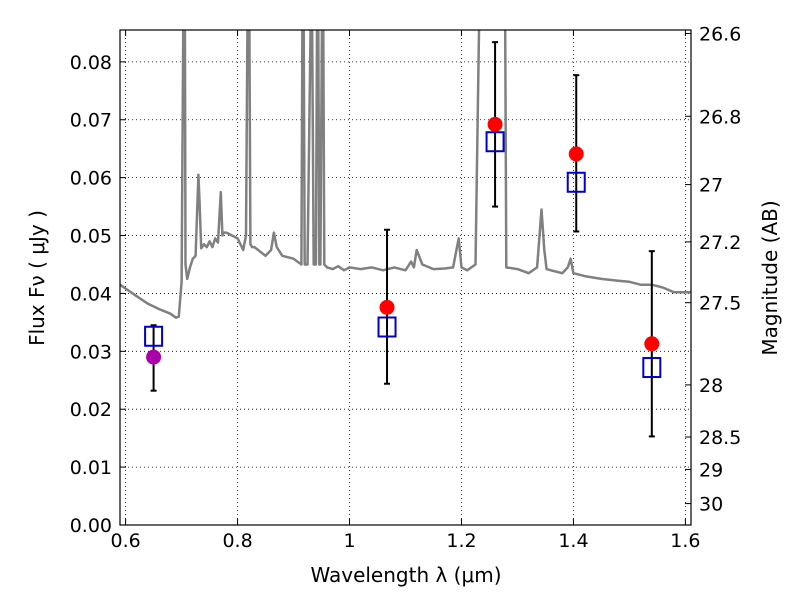 The height and width of the screenshot is (600, 800). Describe the element at coordinates (720, 243) in the screenshot. I see `y2-tick-label: 27.2` at that location.